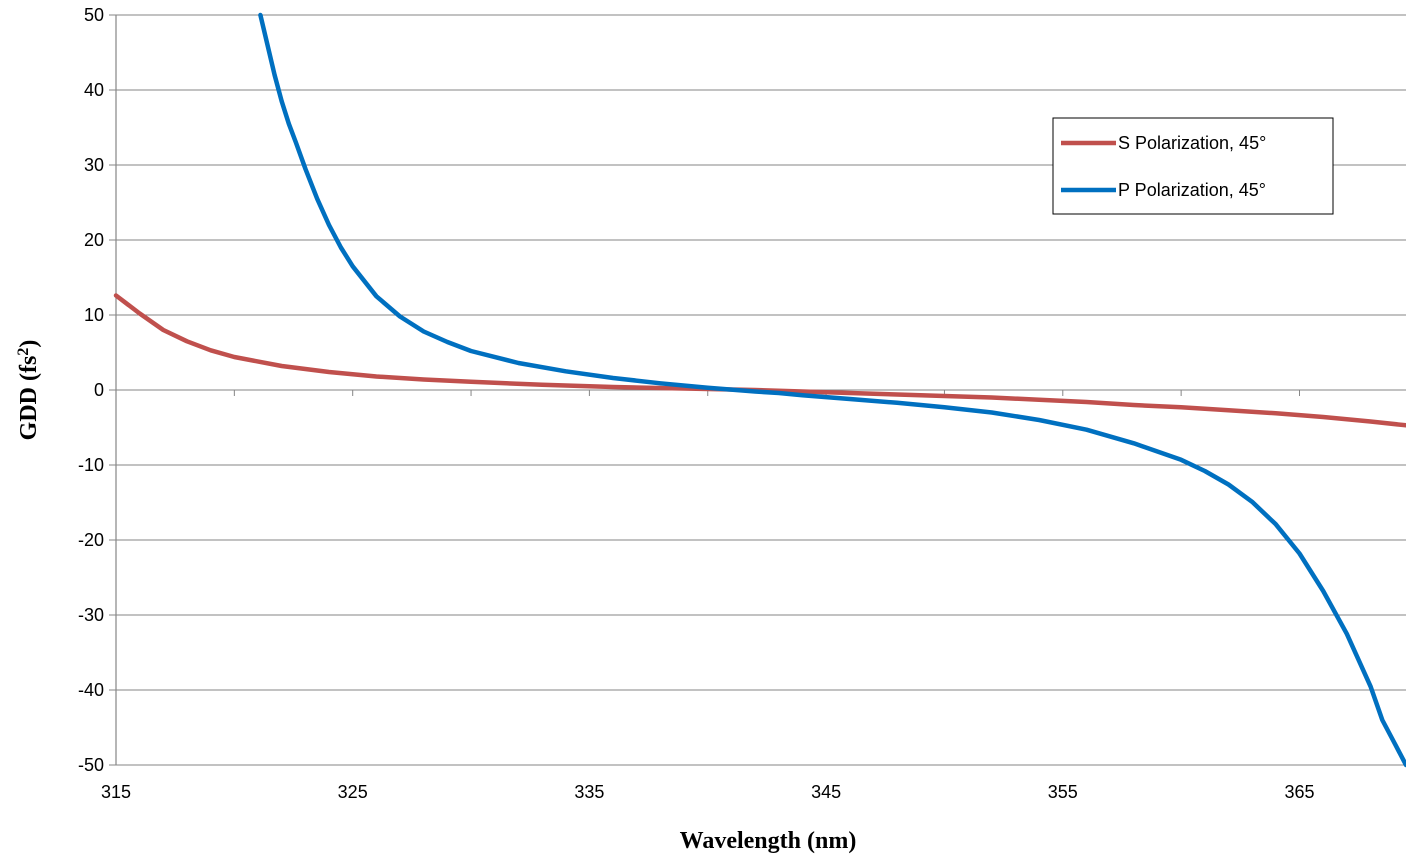 This screenshot has height=862, width=1406. I want to click on y-tick-label: 10, so click(94, 315).